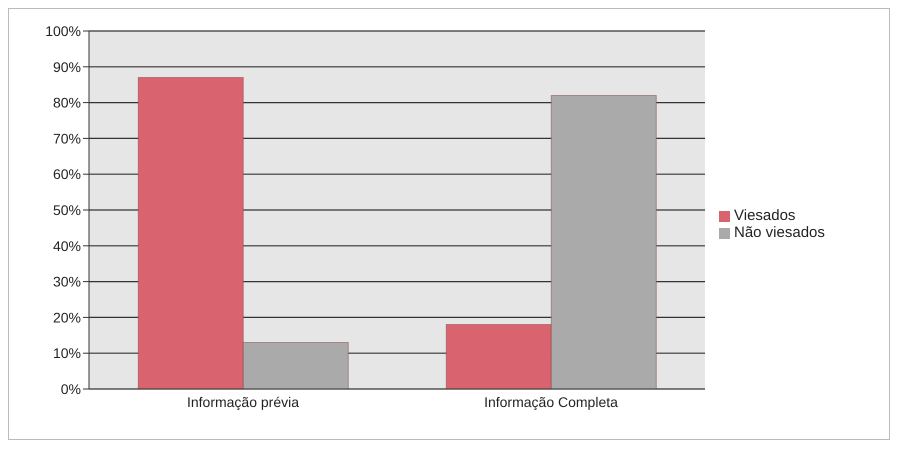 This screenshot has height=452, width=902. I want to click on y-tick-label: 50%, so click(66, 210).